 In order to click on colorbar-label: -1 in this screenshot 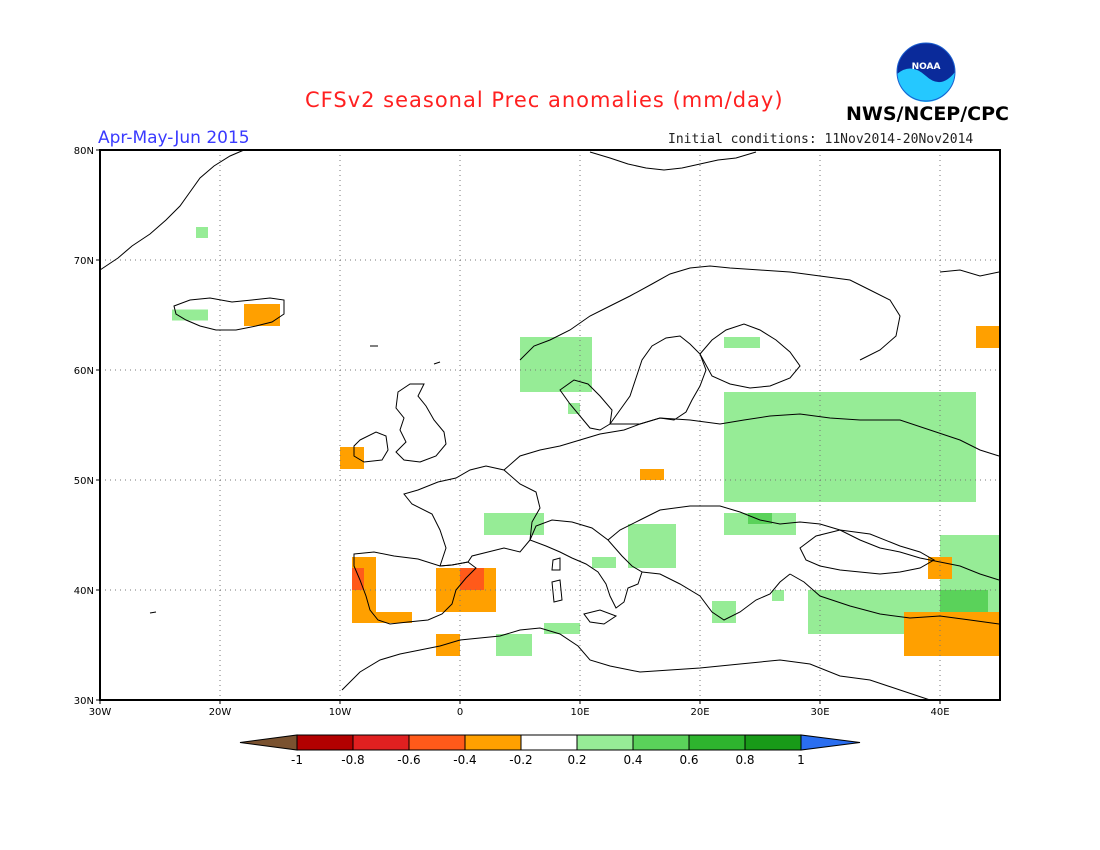, I will do `click(297, 760)`.